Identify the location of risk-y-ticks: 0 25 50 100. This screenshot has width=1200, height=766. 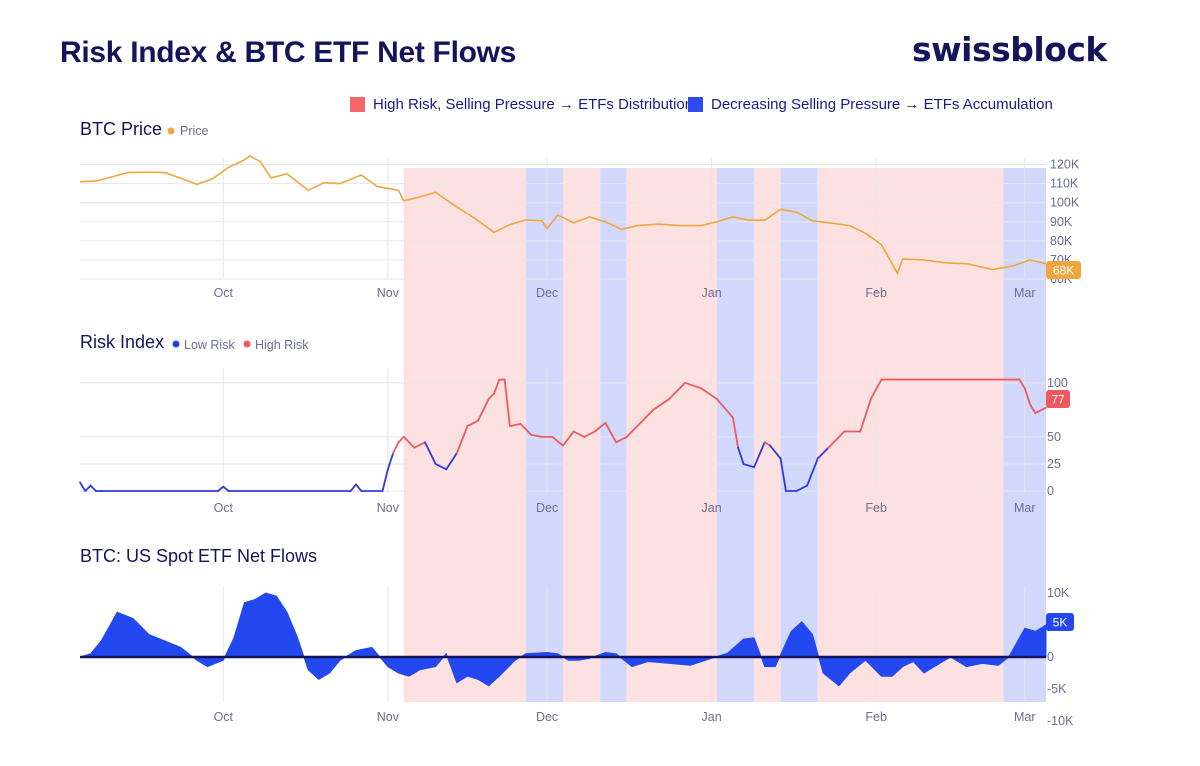
(1057, 437).